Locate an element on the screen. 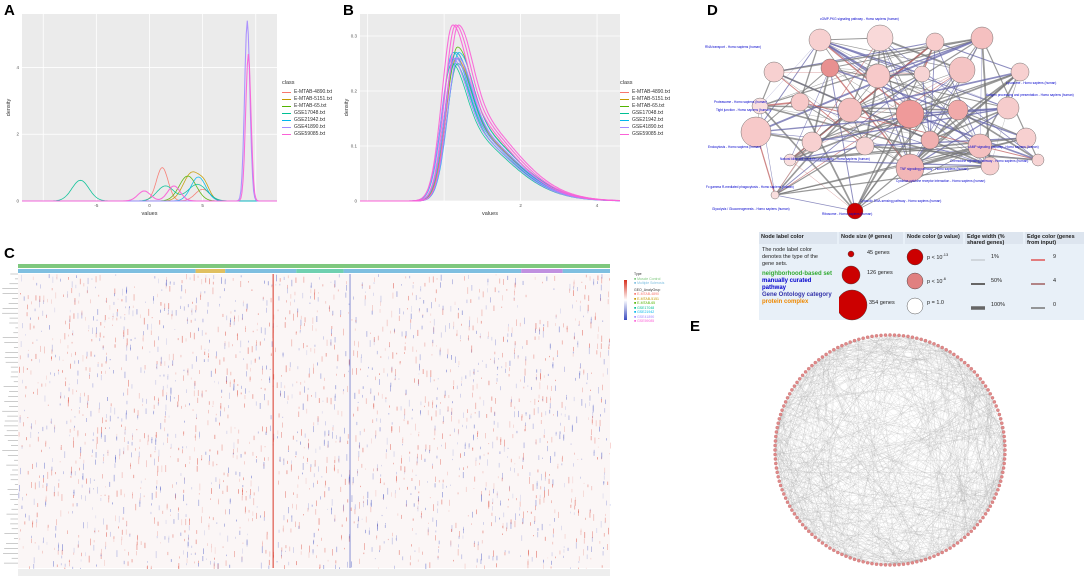 This screenshot has width=1084, height=580. density-line is located at coordinates (149, 128).